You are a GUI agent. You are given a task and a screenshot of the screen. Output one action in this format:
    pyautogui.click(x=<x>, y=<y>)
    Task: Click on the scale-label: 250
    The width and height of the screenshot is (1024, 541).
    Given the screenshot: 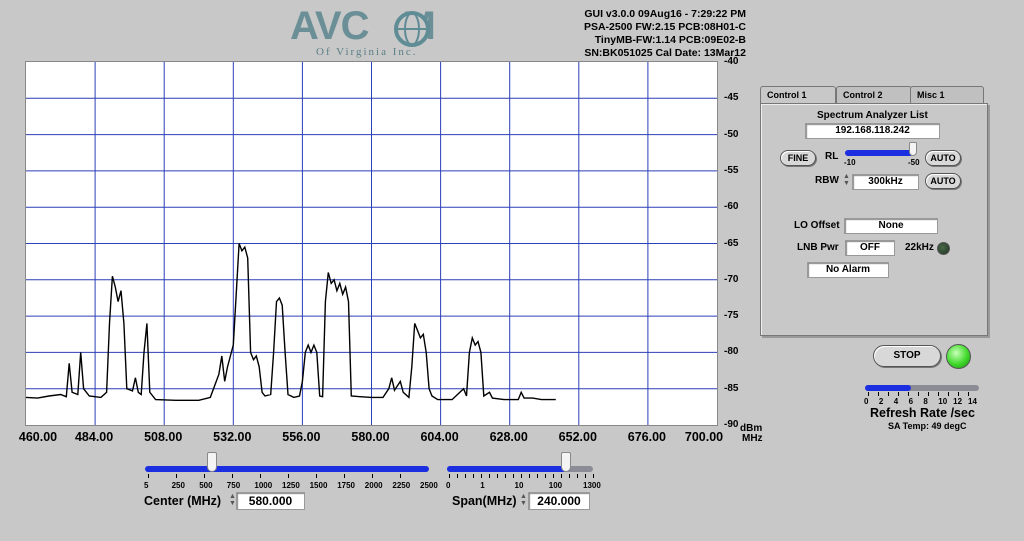 What is the action you would take?
    pyautogui.click(x=178, y=485)
    